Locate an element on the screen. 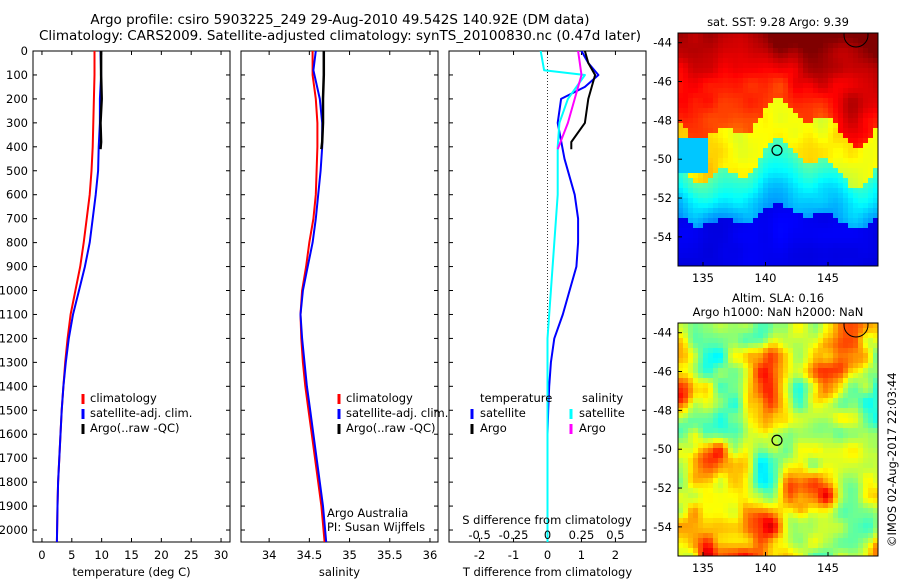 The width and height of the screenshot is (900, 580). map-x-tick-label: 145 is located at coordinates (828, 568).